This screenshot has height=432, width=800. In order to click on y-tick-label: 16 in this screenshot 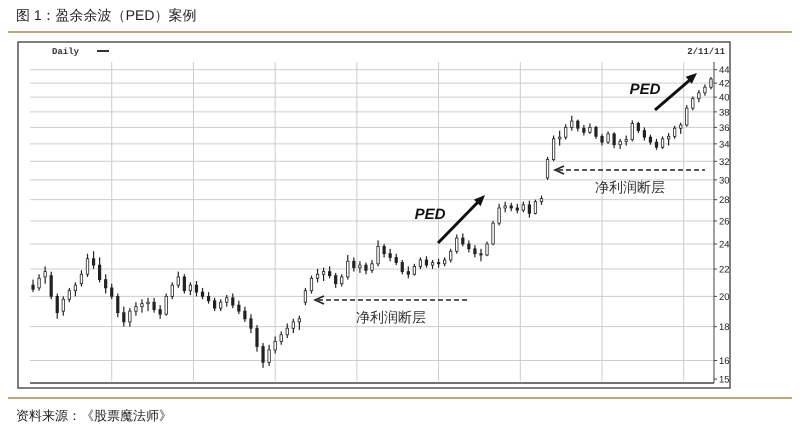, I will do `click(724, 362)`.